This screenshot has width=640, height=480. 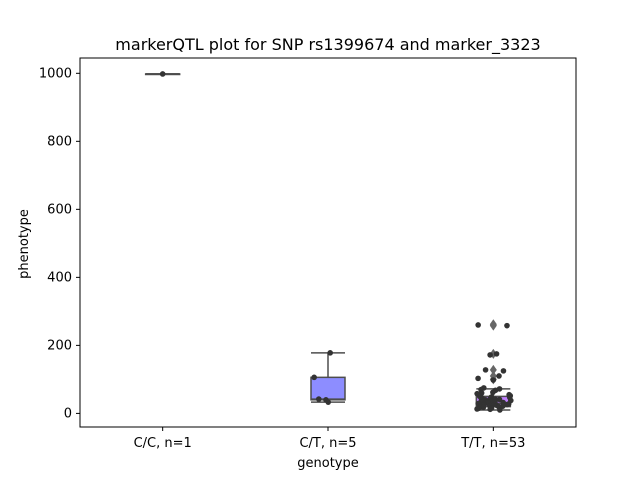 What do you see at coordinates (59, 277) in the screenshot?
I see `y-tick-label: 400` at bounding box center [59, 277].